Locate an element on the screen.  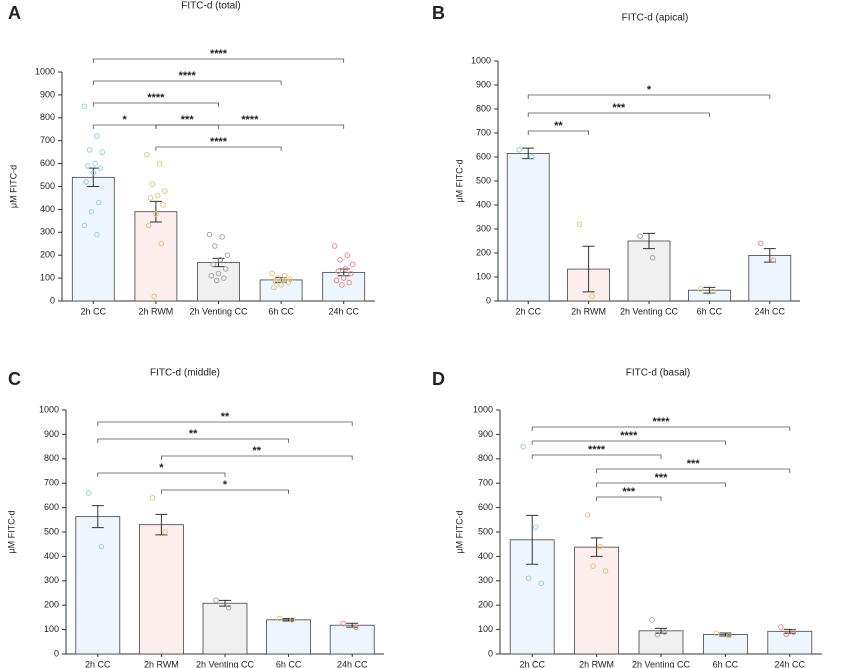
y-tick-label: 300 is located at coordinates (485, 580).